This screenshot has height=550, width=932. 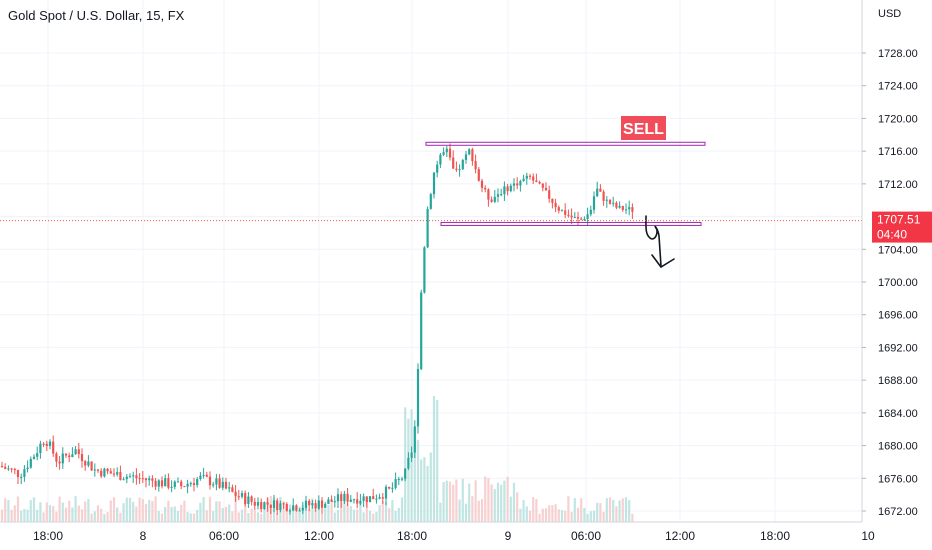 I want to click on chart-title: Gold Spot / U.S. Dollar, 15, FX, so click(x=96, y=15).